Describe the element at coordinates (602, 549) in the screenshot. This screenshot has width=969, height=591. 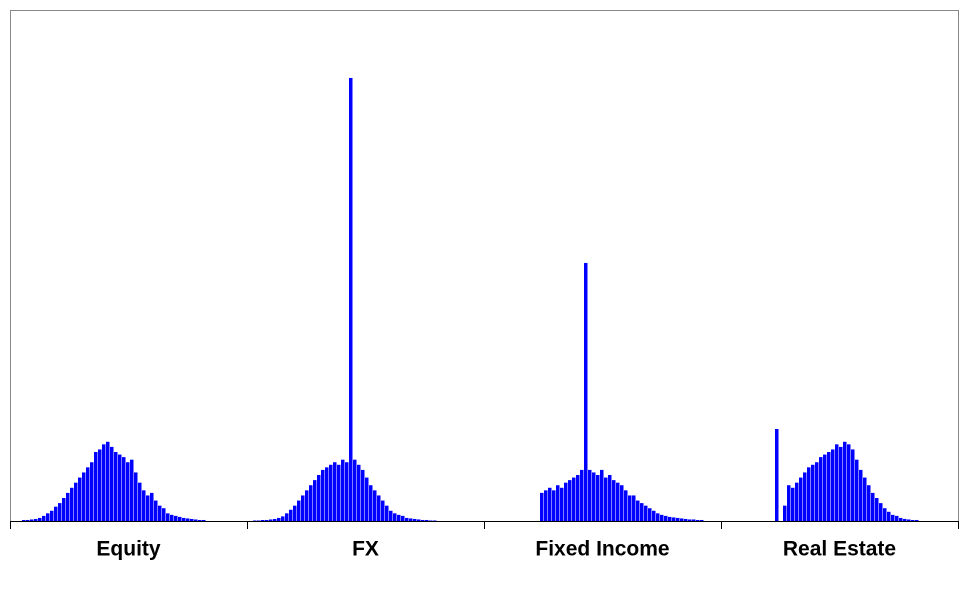
I see `x-tick-label: Fixed Income` at that location.